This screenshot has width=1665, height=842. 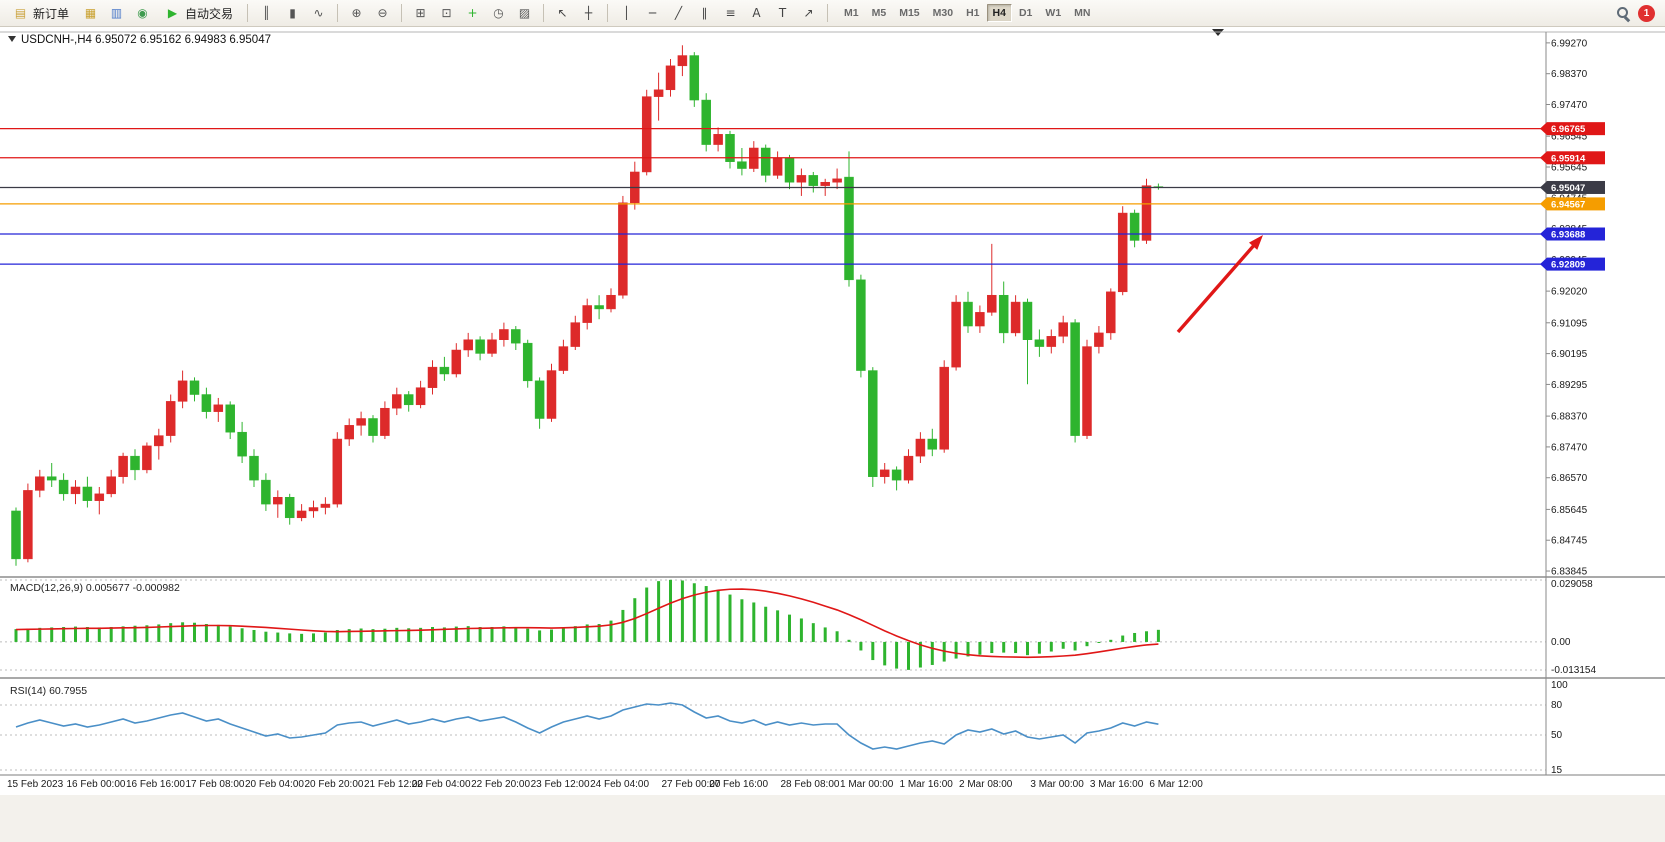 I want to click on macd-plot-area, so click(x=773, y=627).